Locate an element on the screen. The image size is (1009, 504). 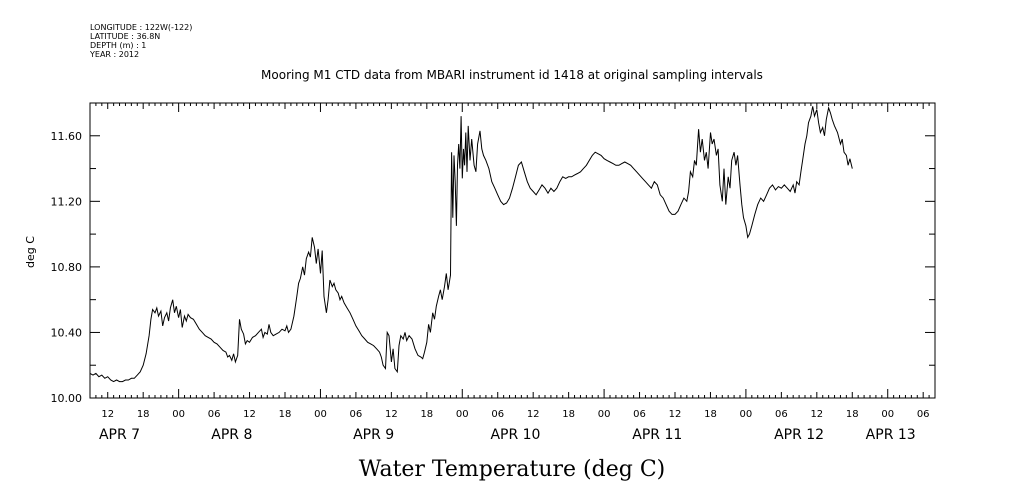
x-day-label: APR 11 is located at coordinates (657, 435).